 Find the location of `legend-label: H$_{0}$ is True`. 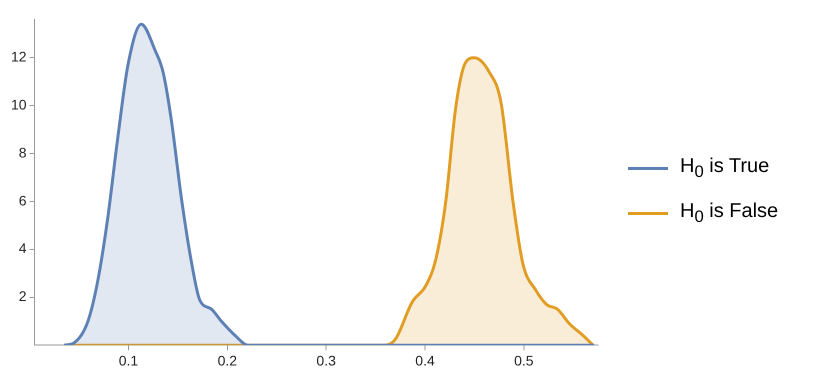

legend-label: H$_{0}$ is True is located at coordinates (725, 168).